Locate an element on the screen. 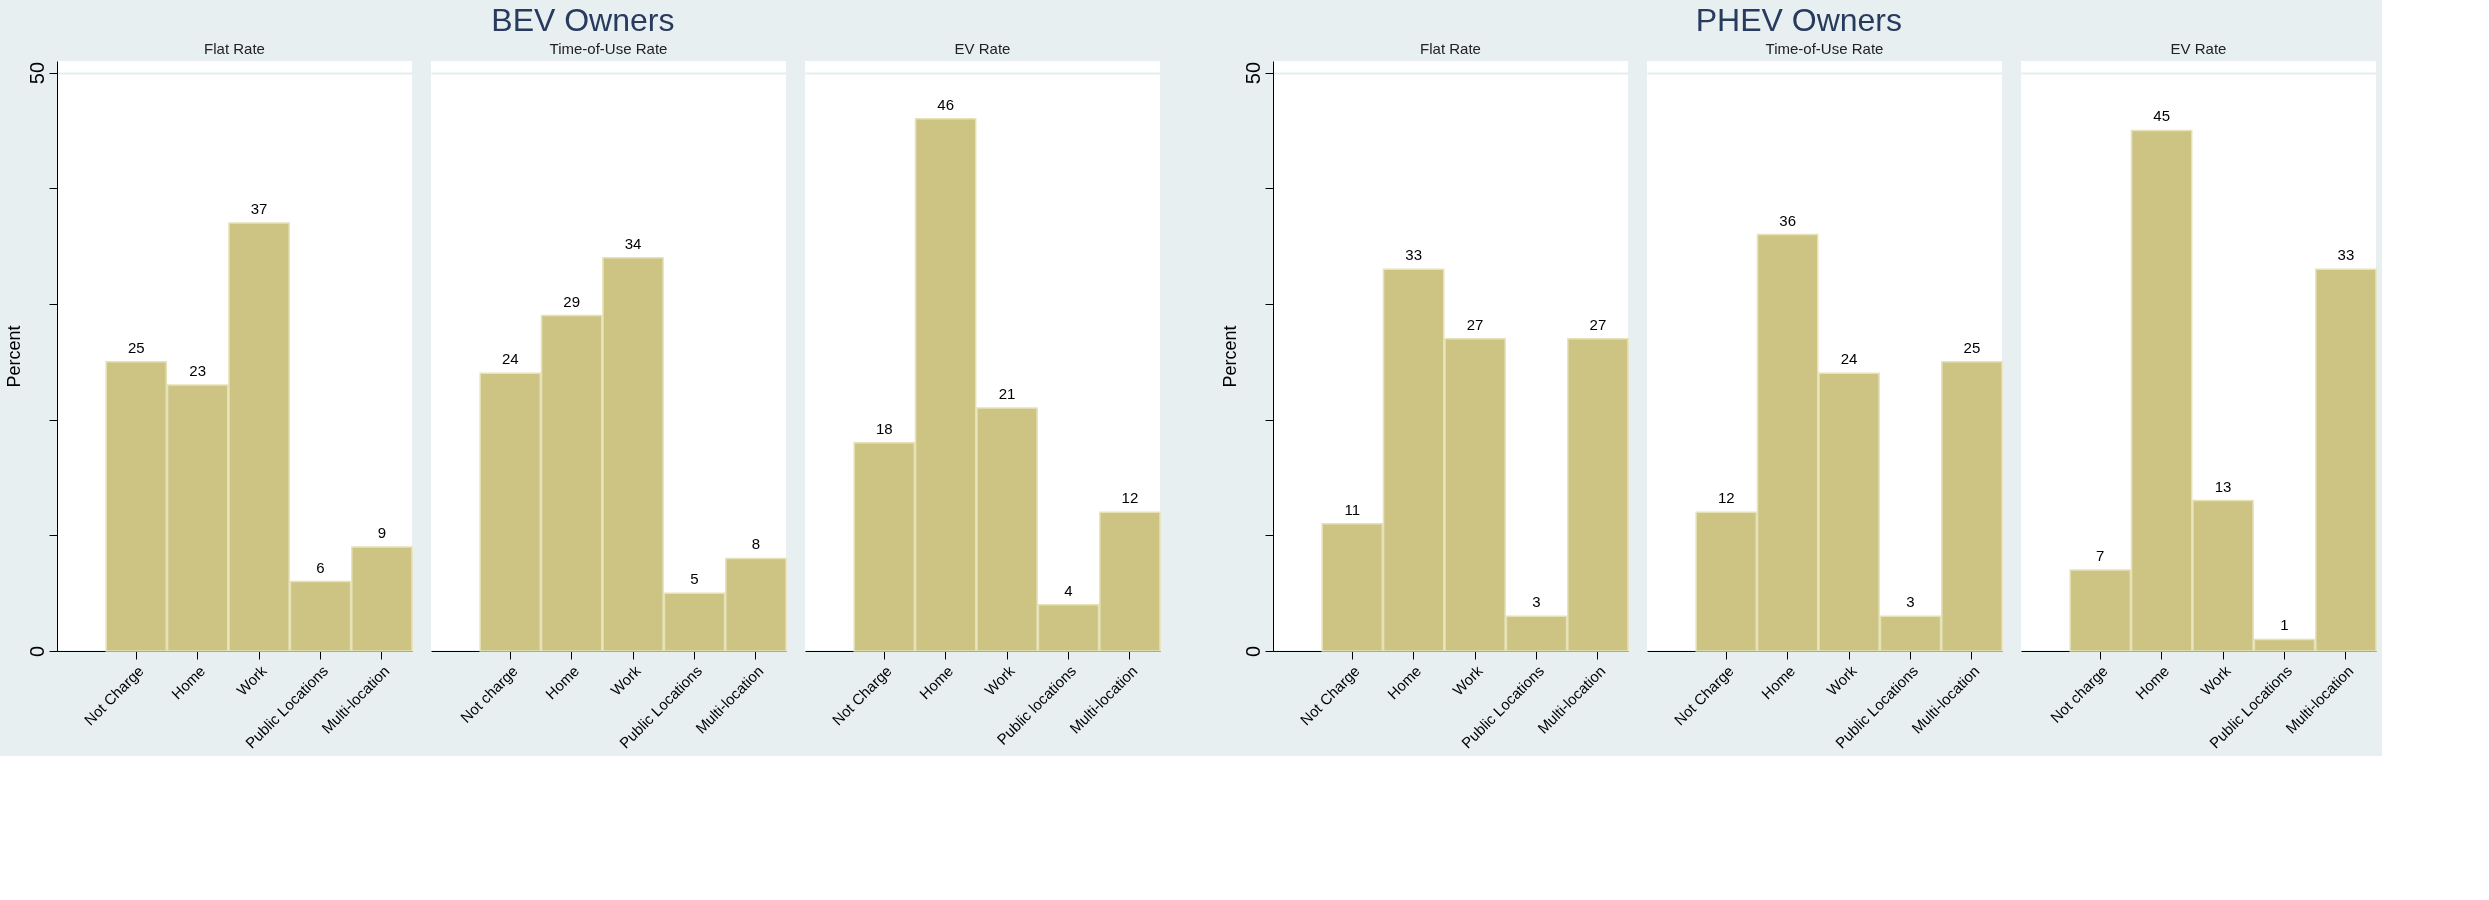  data-label: 4 is located at coordinates (1068, 590).